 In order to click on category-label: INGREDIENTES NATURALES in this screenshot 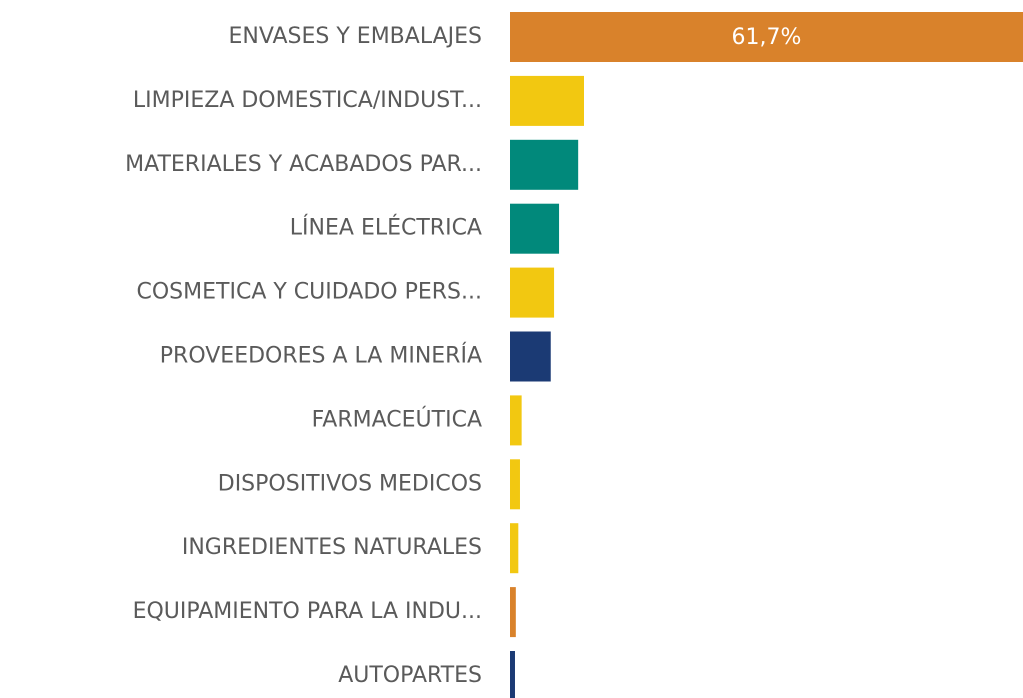, I will do `click(332, 547)`.